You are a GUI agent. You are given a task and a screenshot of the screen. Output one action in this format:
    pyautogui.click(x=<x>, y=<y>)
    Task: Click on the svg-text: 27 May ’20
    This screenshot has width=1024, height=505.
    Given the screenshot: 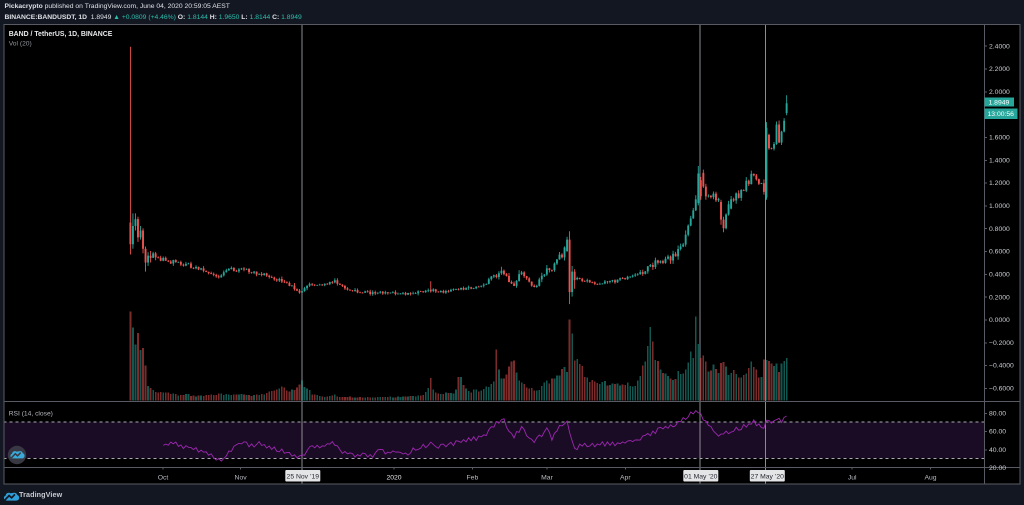 What is the action you would take?
    pyautogui.click(x=767, y=476)
    